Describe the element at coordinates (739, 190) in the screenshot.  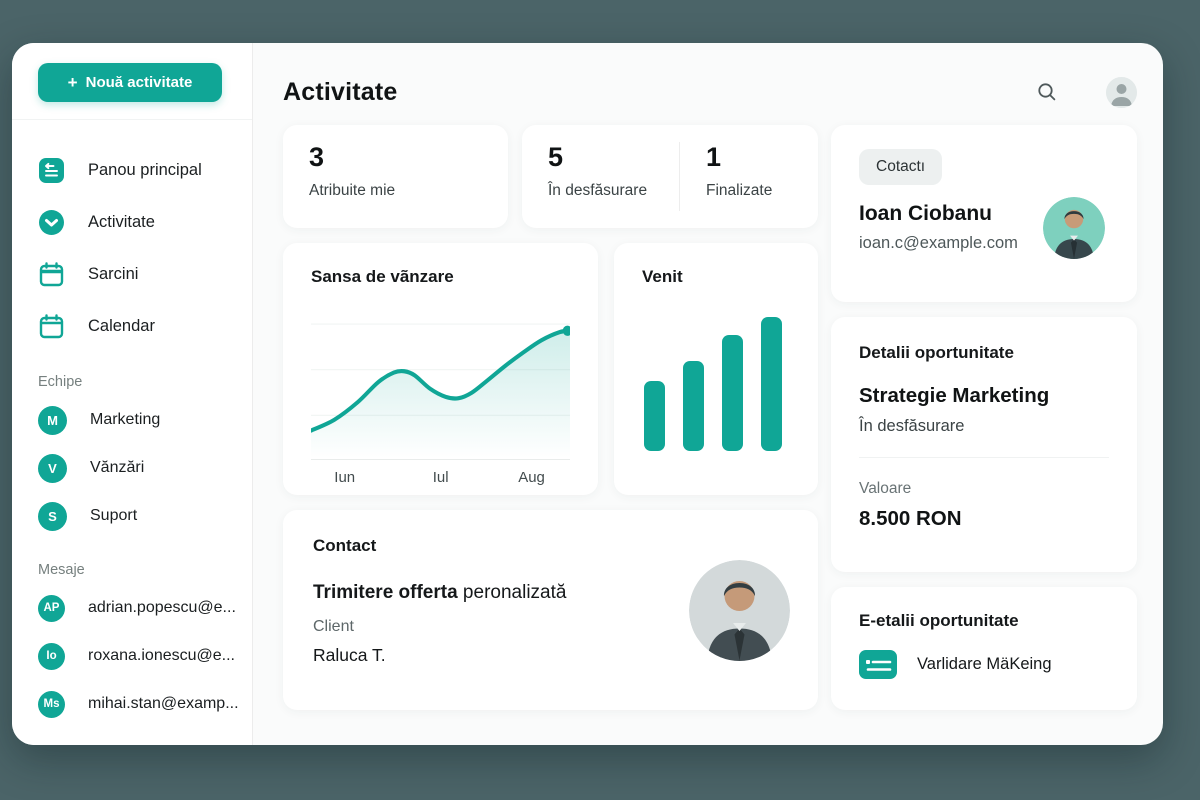
I see `stat-label: Finalizate` at that location.